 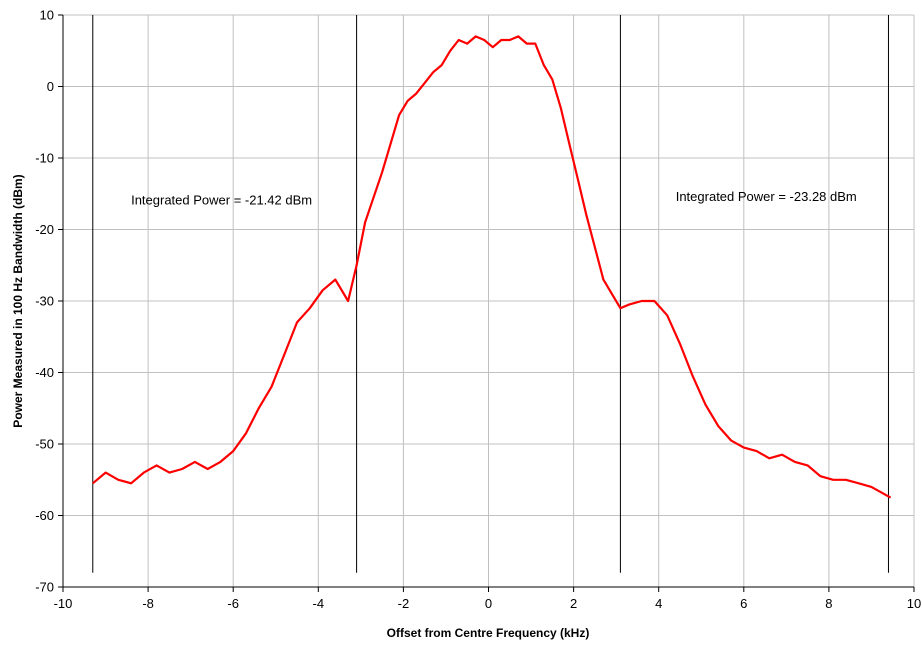 What do you see at coordinates (233, 603) in the screenshot?
I see `x-tick-label: -6` at bounding box center [233, 603].